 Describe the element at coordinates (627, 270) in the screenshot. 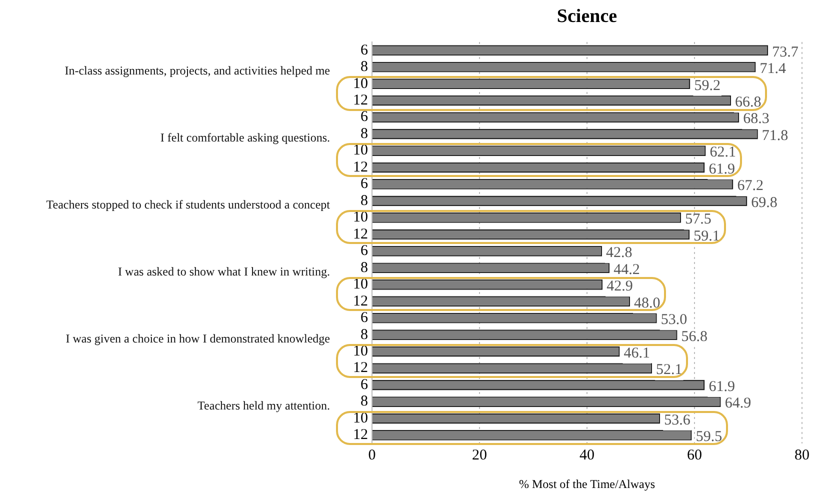

I see `data-label: 44.2` at that location.